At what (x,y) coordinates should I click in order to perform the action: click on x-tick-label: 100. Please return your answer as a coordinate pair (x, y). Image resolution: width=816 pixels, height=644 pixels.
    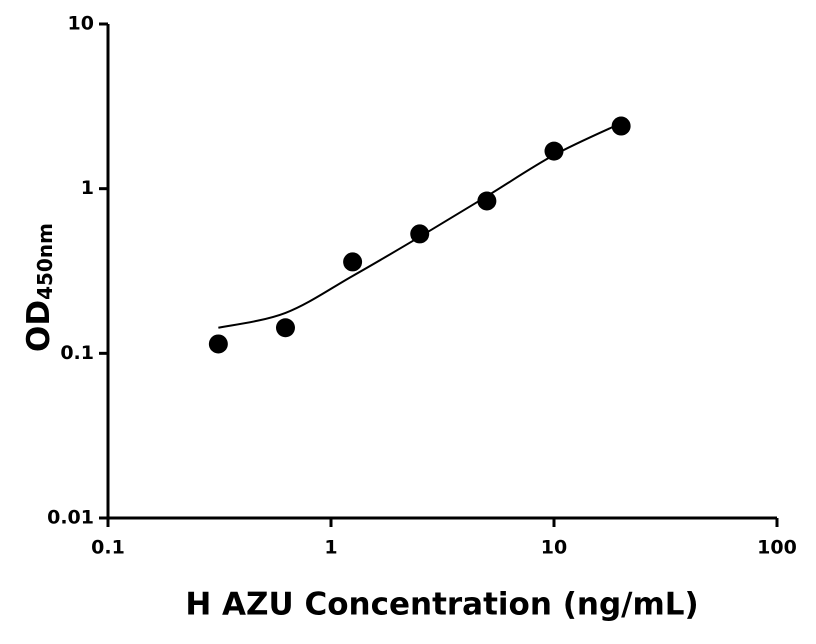
    Looking at the image, I should click on (777, 548).